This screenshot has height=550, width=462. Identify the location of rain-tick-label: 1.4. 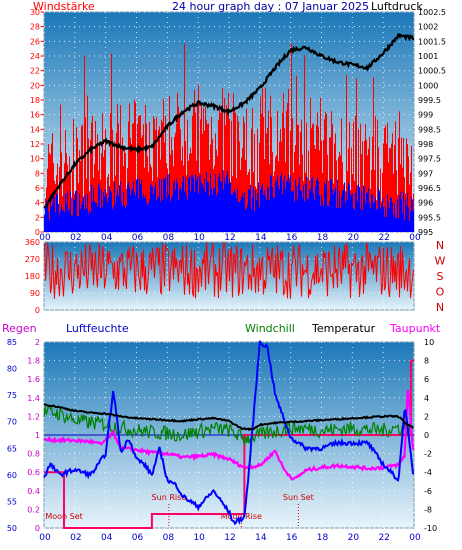
(33, 398).